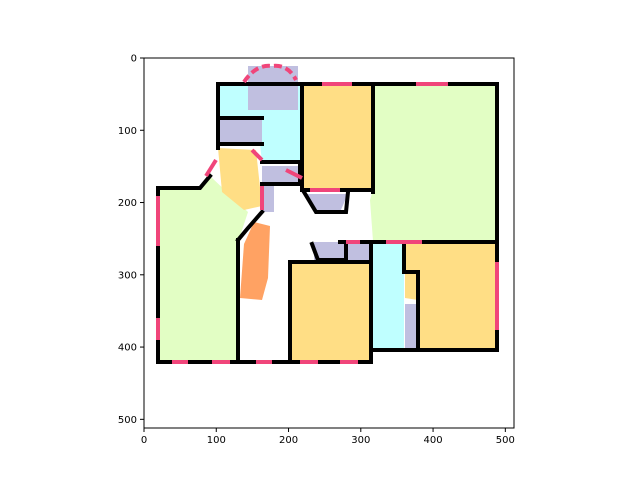 The image size is (640, 480). I want to click on x-tick-label: 300, so click(360, 440).